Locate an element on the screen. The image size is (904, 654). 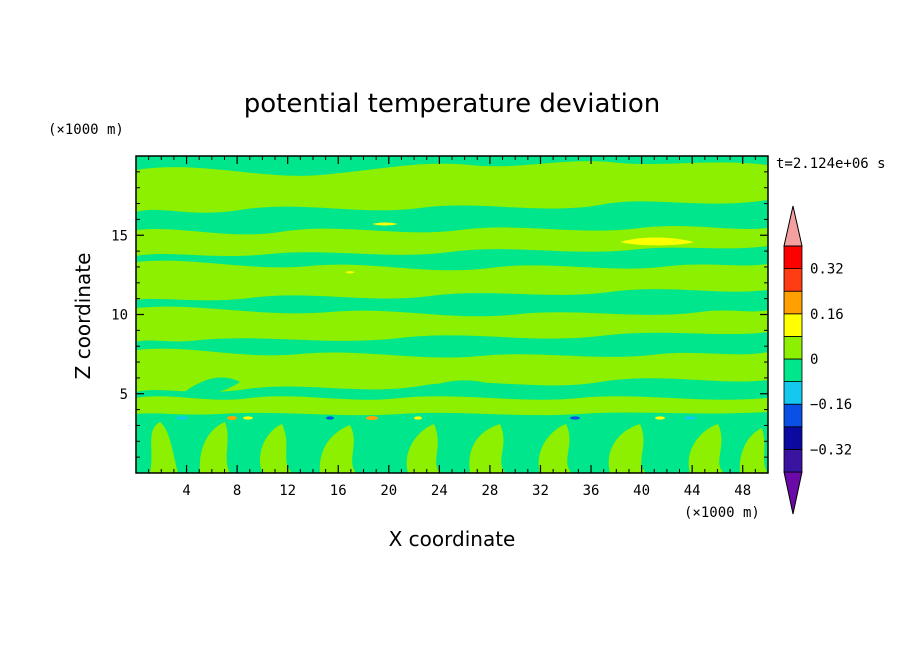
x-tick-label: 36 is located at coordinates (591, 491).